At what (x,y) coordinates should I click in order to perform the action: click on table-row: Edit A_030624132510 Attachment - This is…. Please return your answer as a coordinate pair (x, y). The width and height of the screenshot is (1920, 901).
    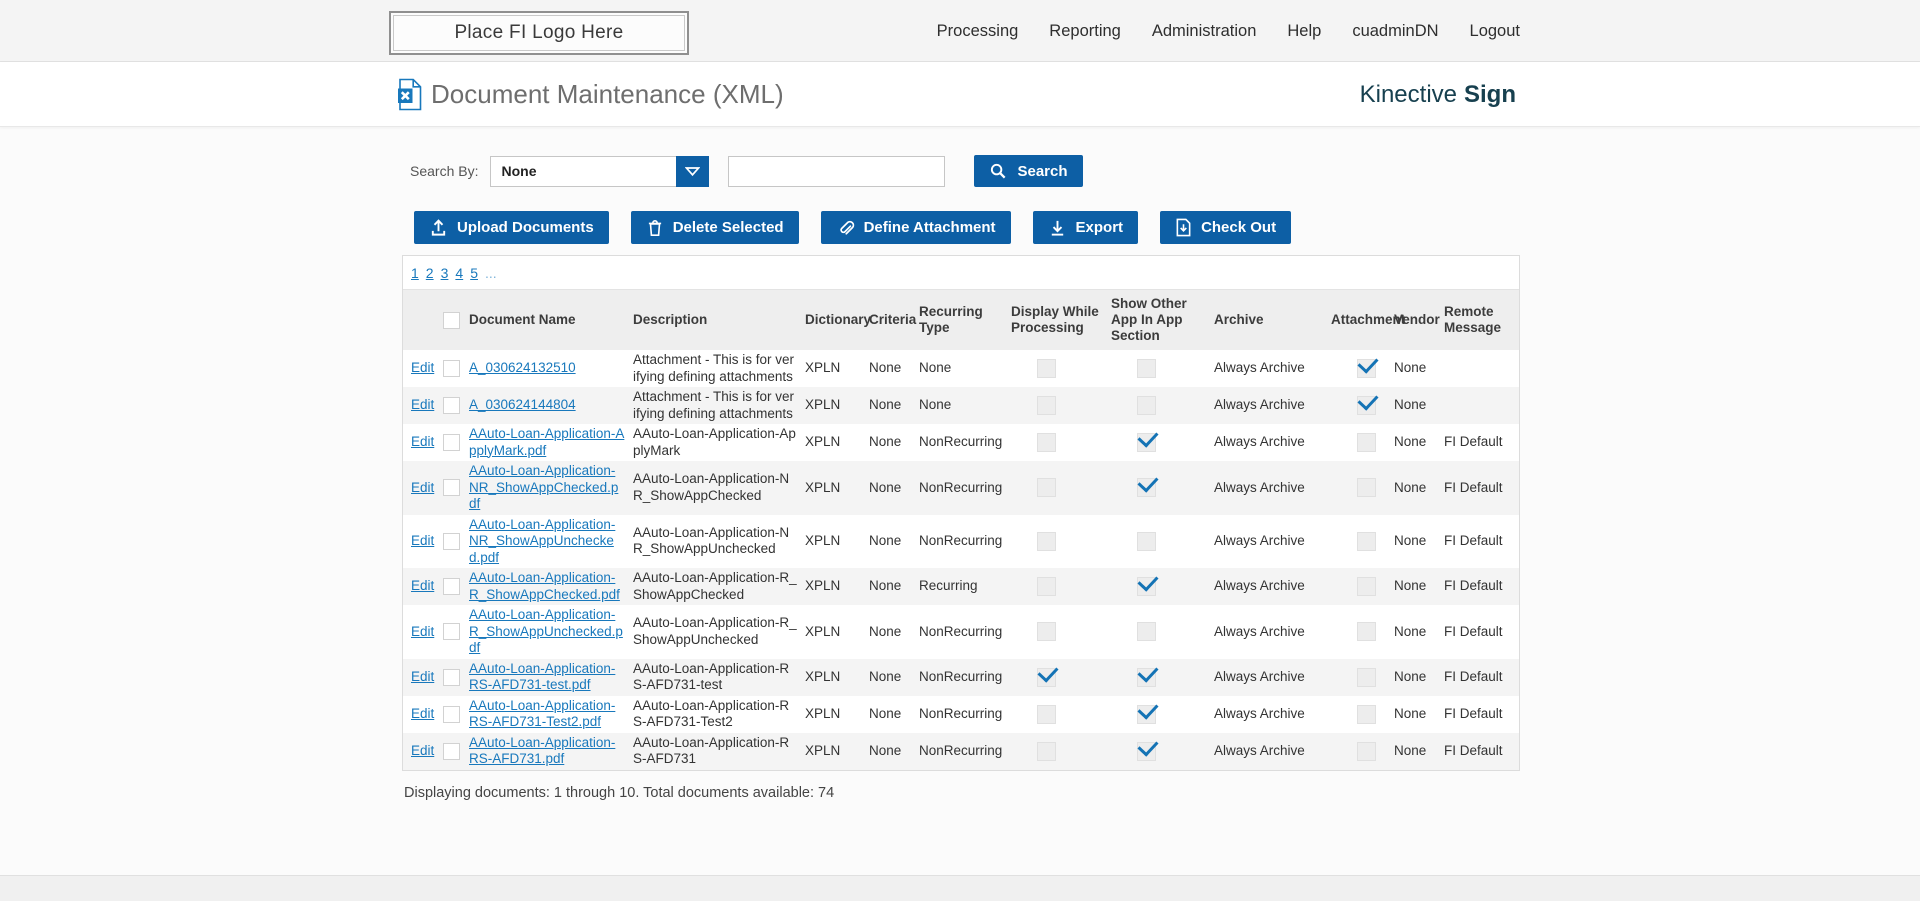
    Looking at the image, I should click on (961, 368).